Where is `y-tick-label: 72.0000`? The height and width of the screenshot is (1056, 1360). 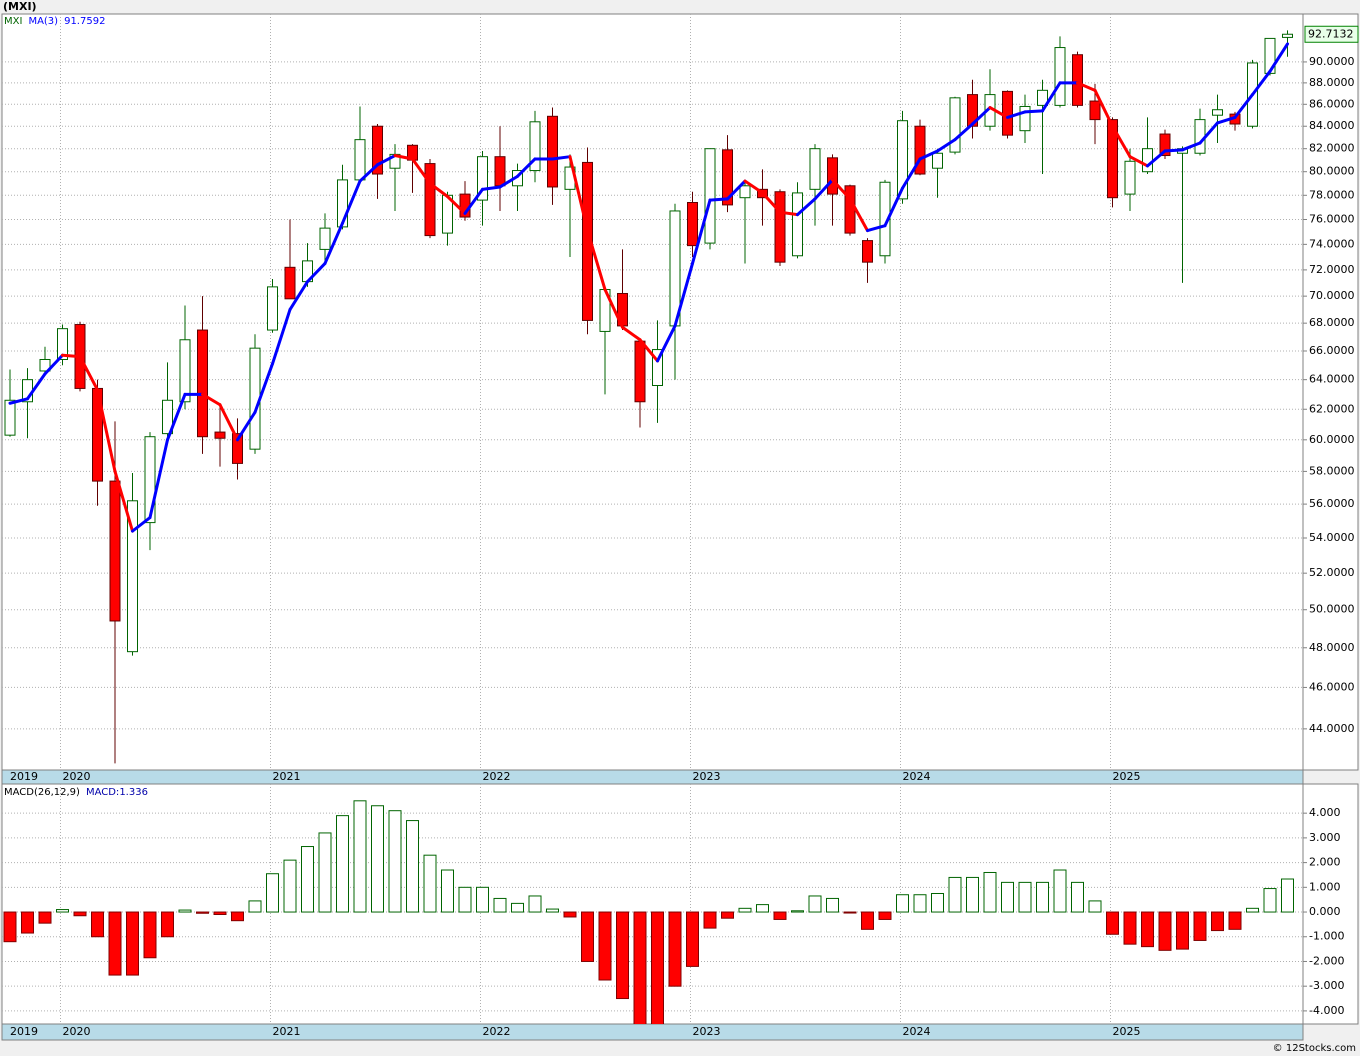
y-tick-label: 72.0000 is located at coordinates (1332, 269).